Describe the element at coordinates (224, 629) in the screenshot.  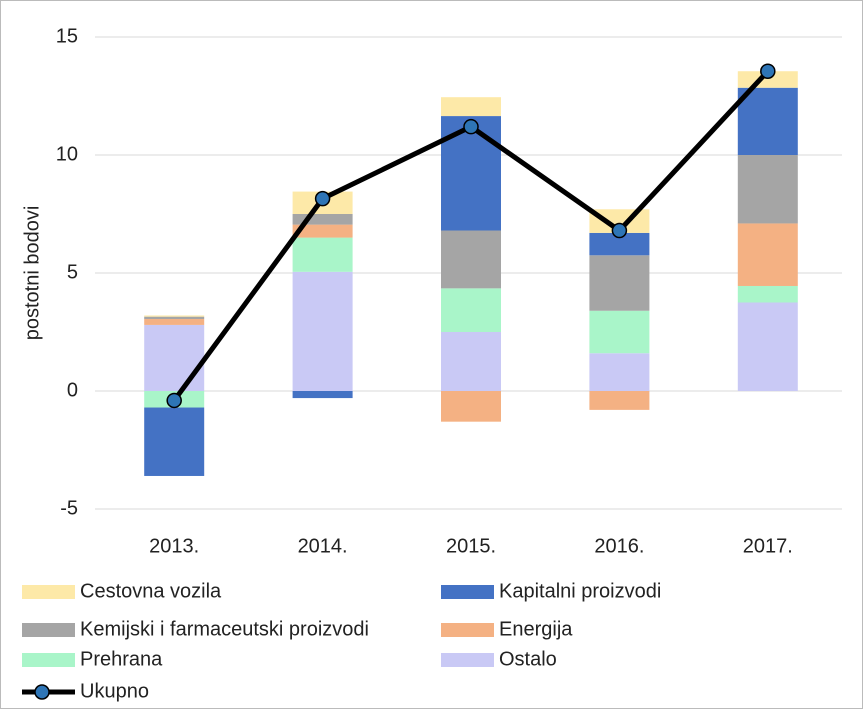
I see `legend-label: Kemijski i farmaceutski proizvodi` at that location.